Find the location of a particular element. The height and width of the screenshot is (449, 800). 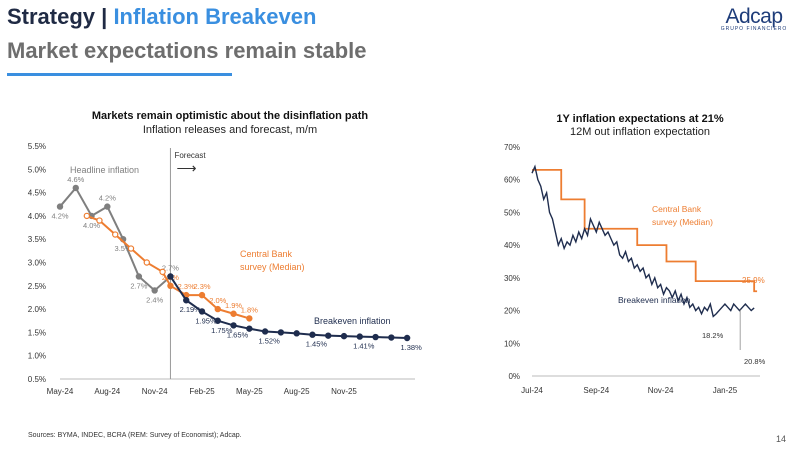

x-tick-label: Feb-25 is located at coordinates (202, 391).